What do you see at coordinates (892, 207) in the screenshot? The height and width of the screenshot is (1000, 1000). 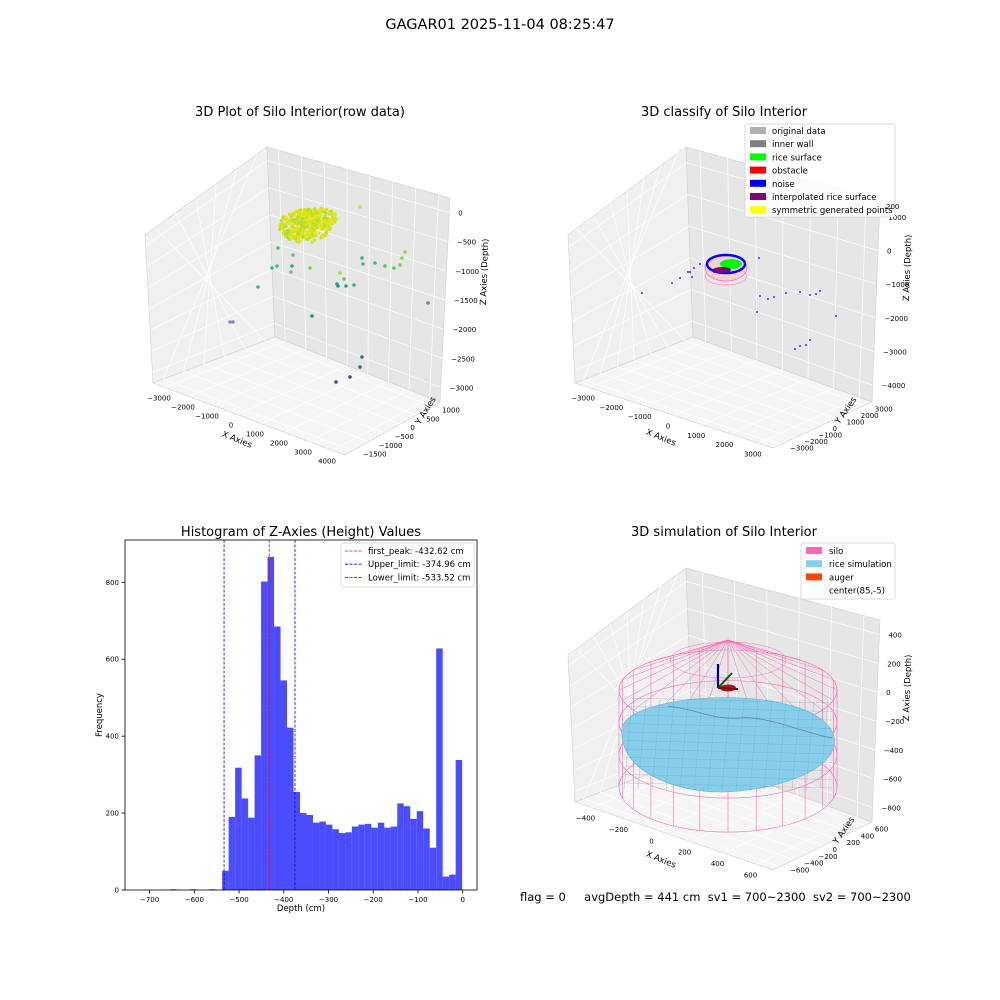 I see `z-tick-label-partial: 200` at bounding box center [892, 207].